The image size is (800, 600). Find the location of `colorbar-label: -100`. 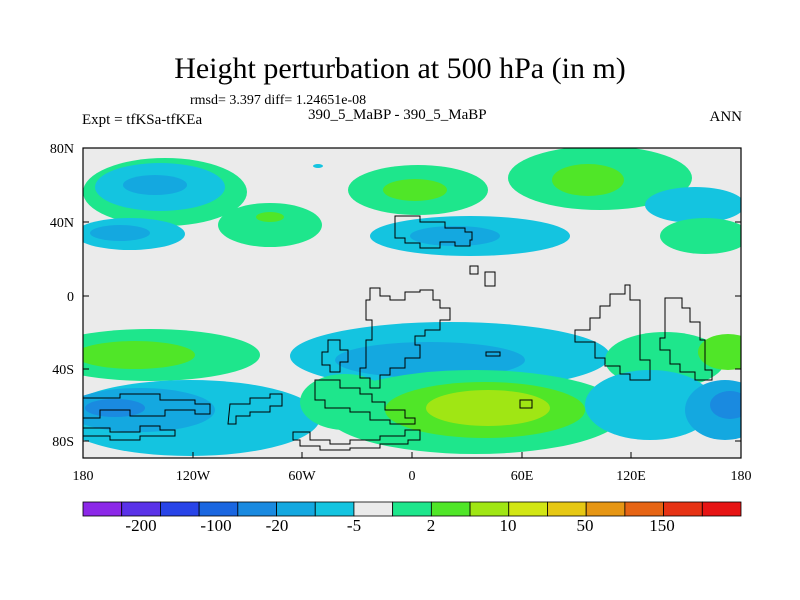

colorbar-label: -100 is located at coordinates (215, 525).